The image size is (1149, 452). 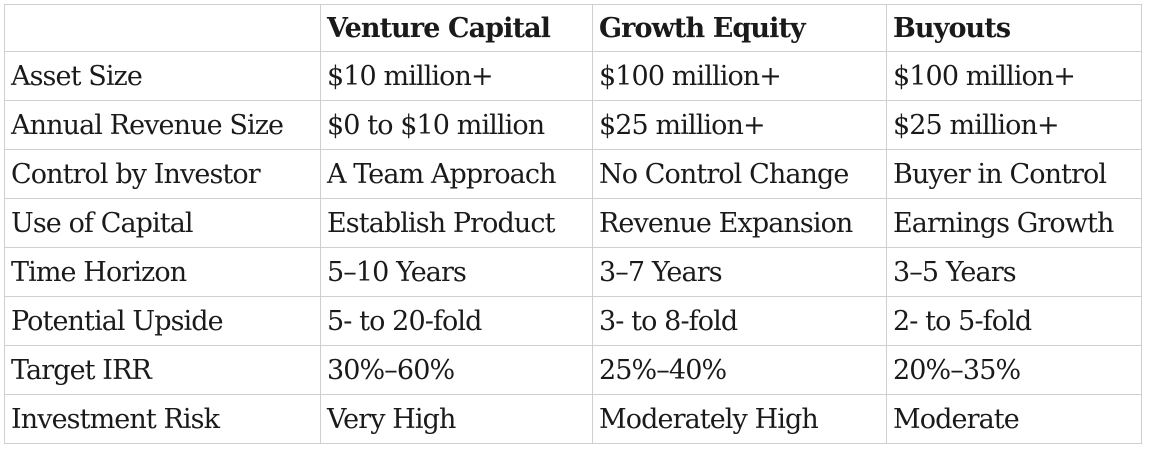 I want to click on row-label: Time Horizon, so click(x=162, y=272).